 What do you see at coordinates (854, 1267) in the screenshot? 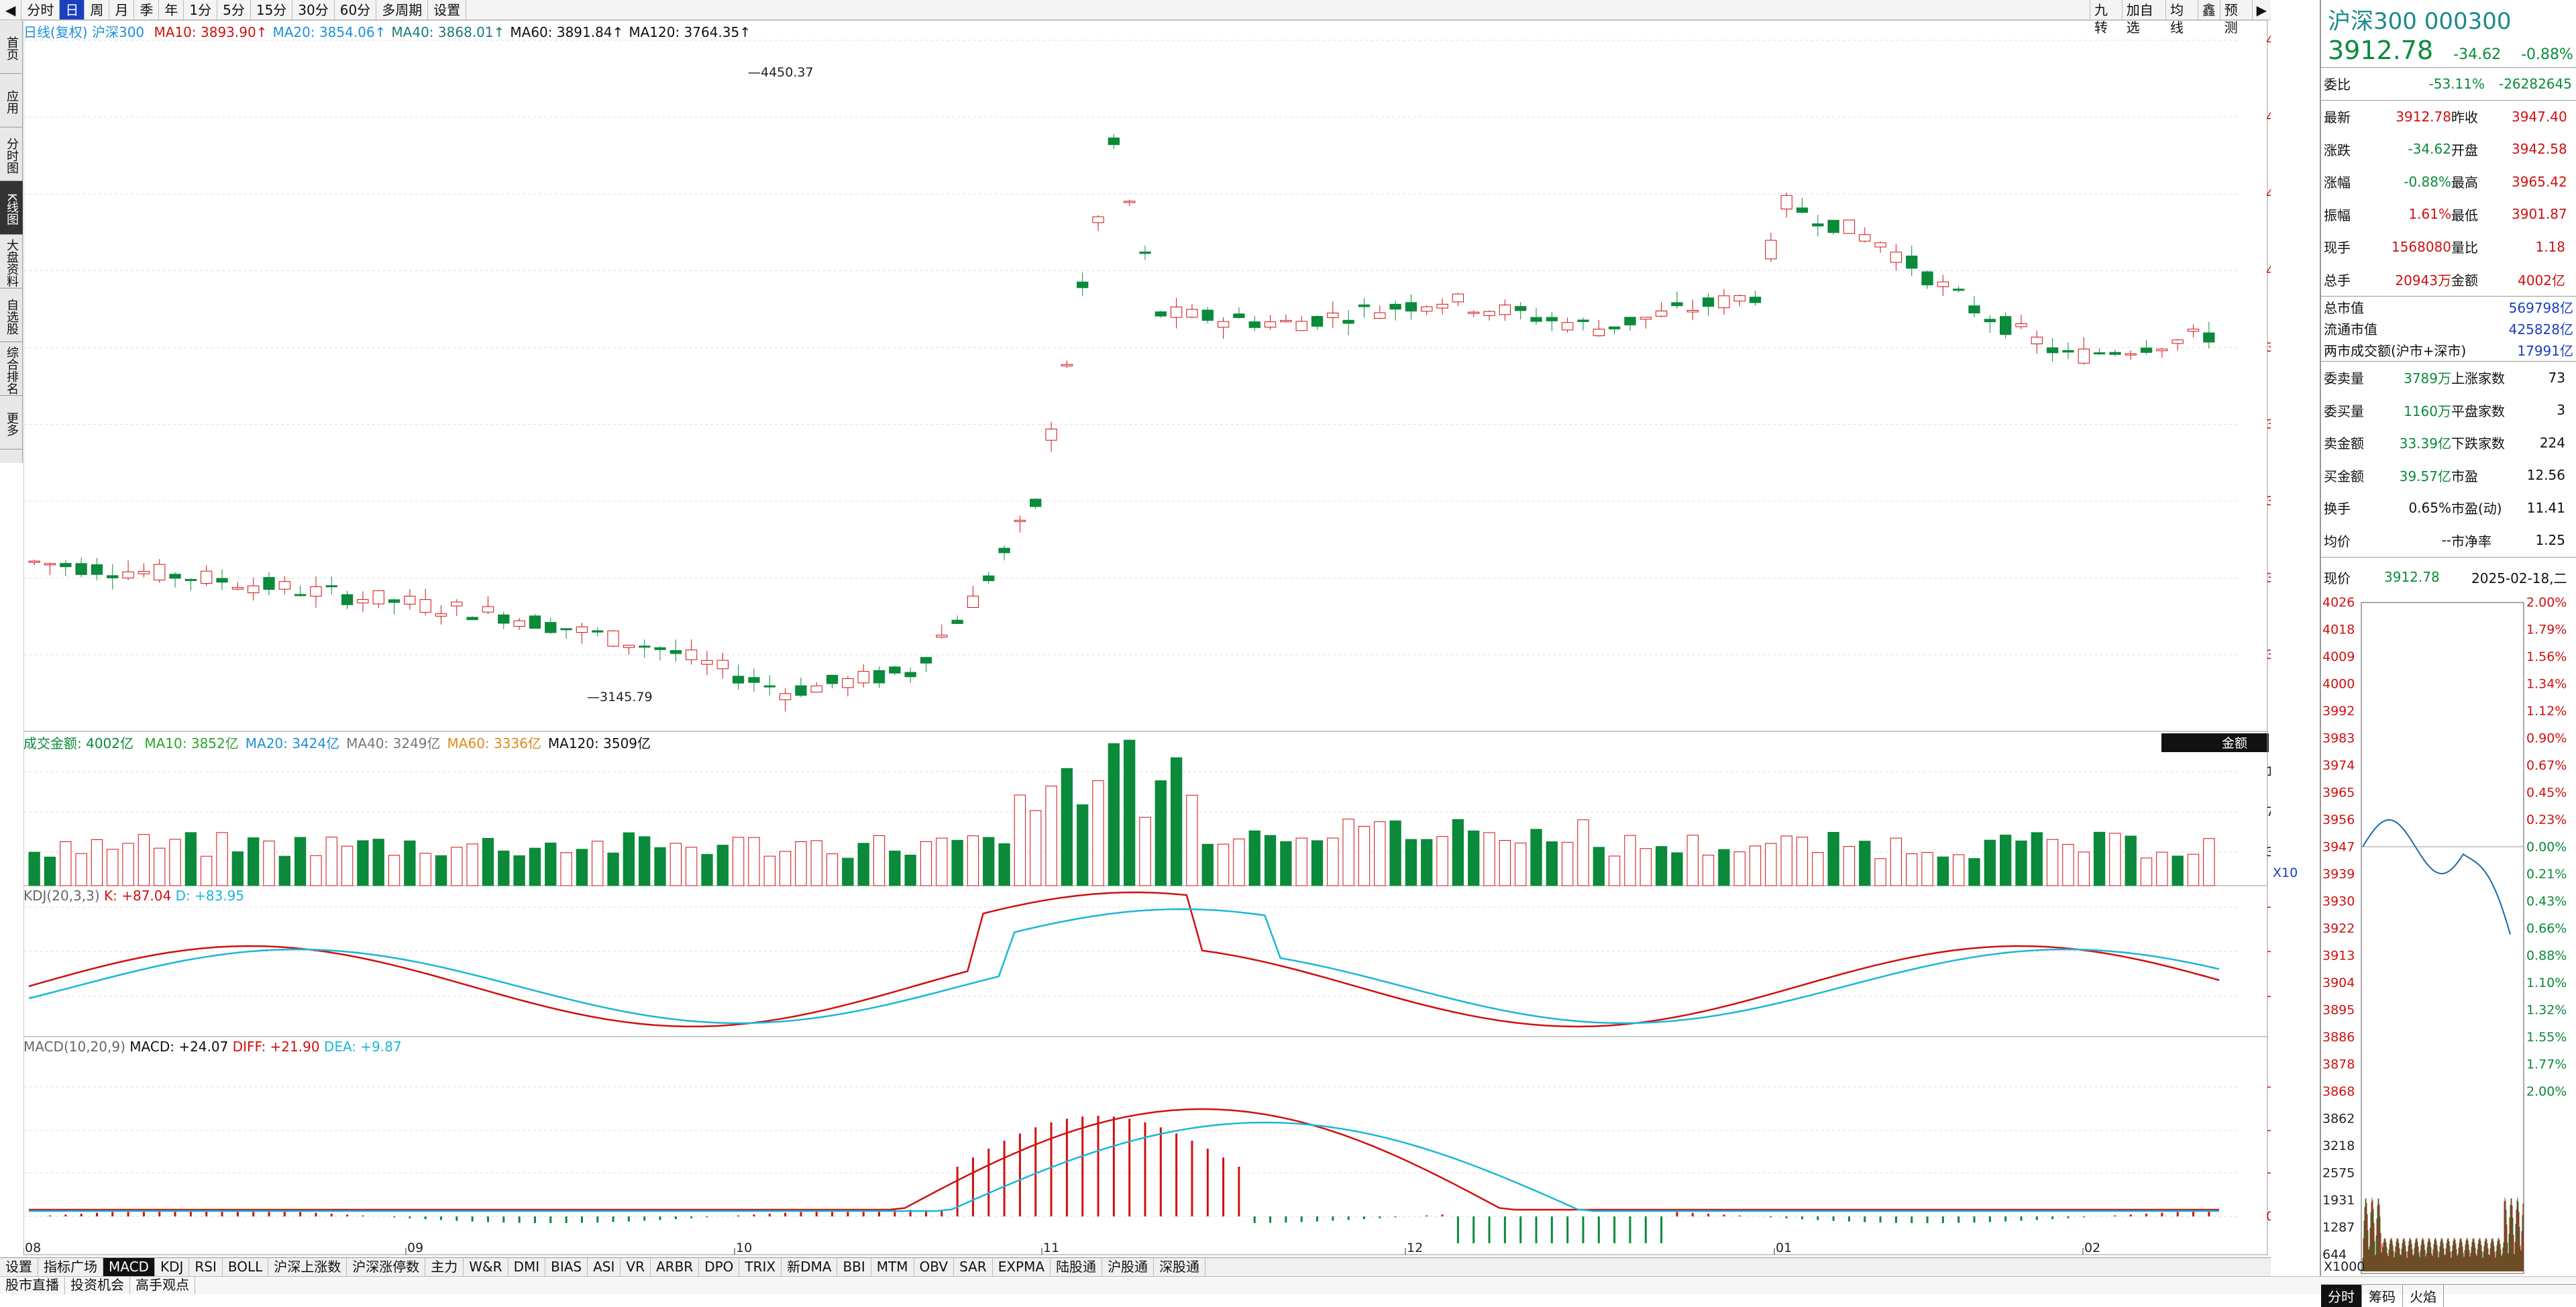
I see `indicator-tab: BBI` at bounding box center [854, 1267].